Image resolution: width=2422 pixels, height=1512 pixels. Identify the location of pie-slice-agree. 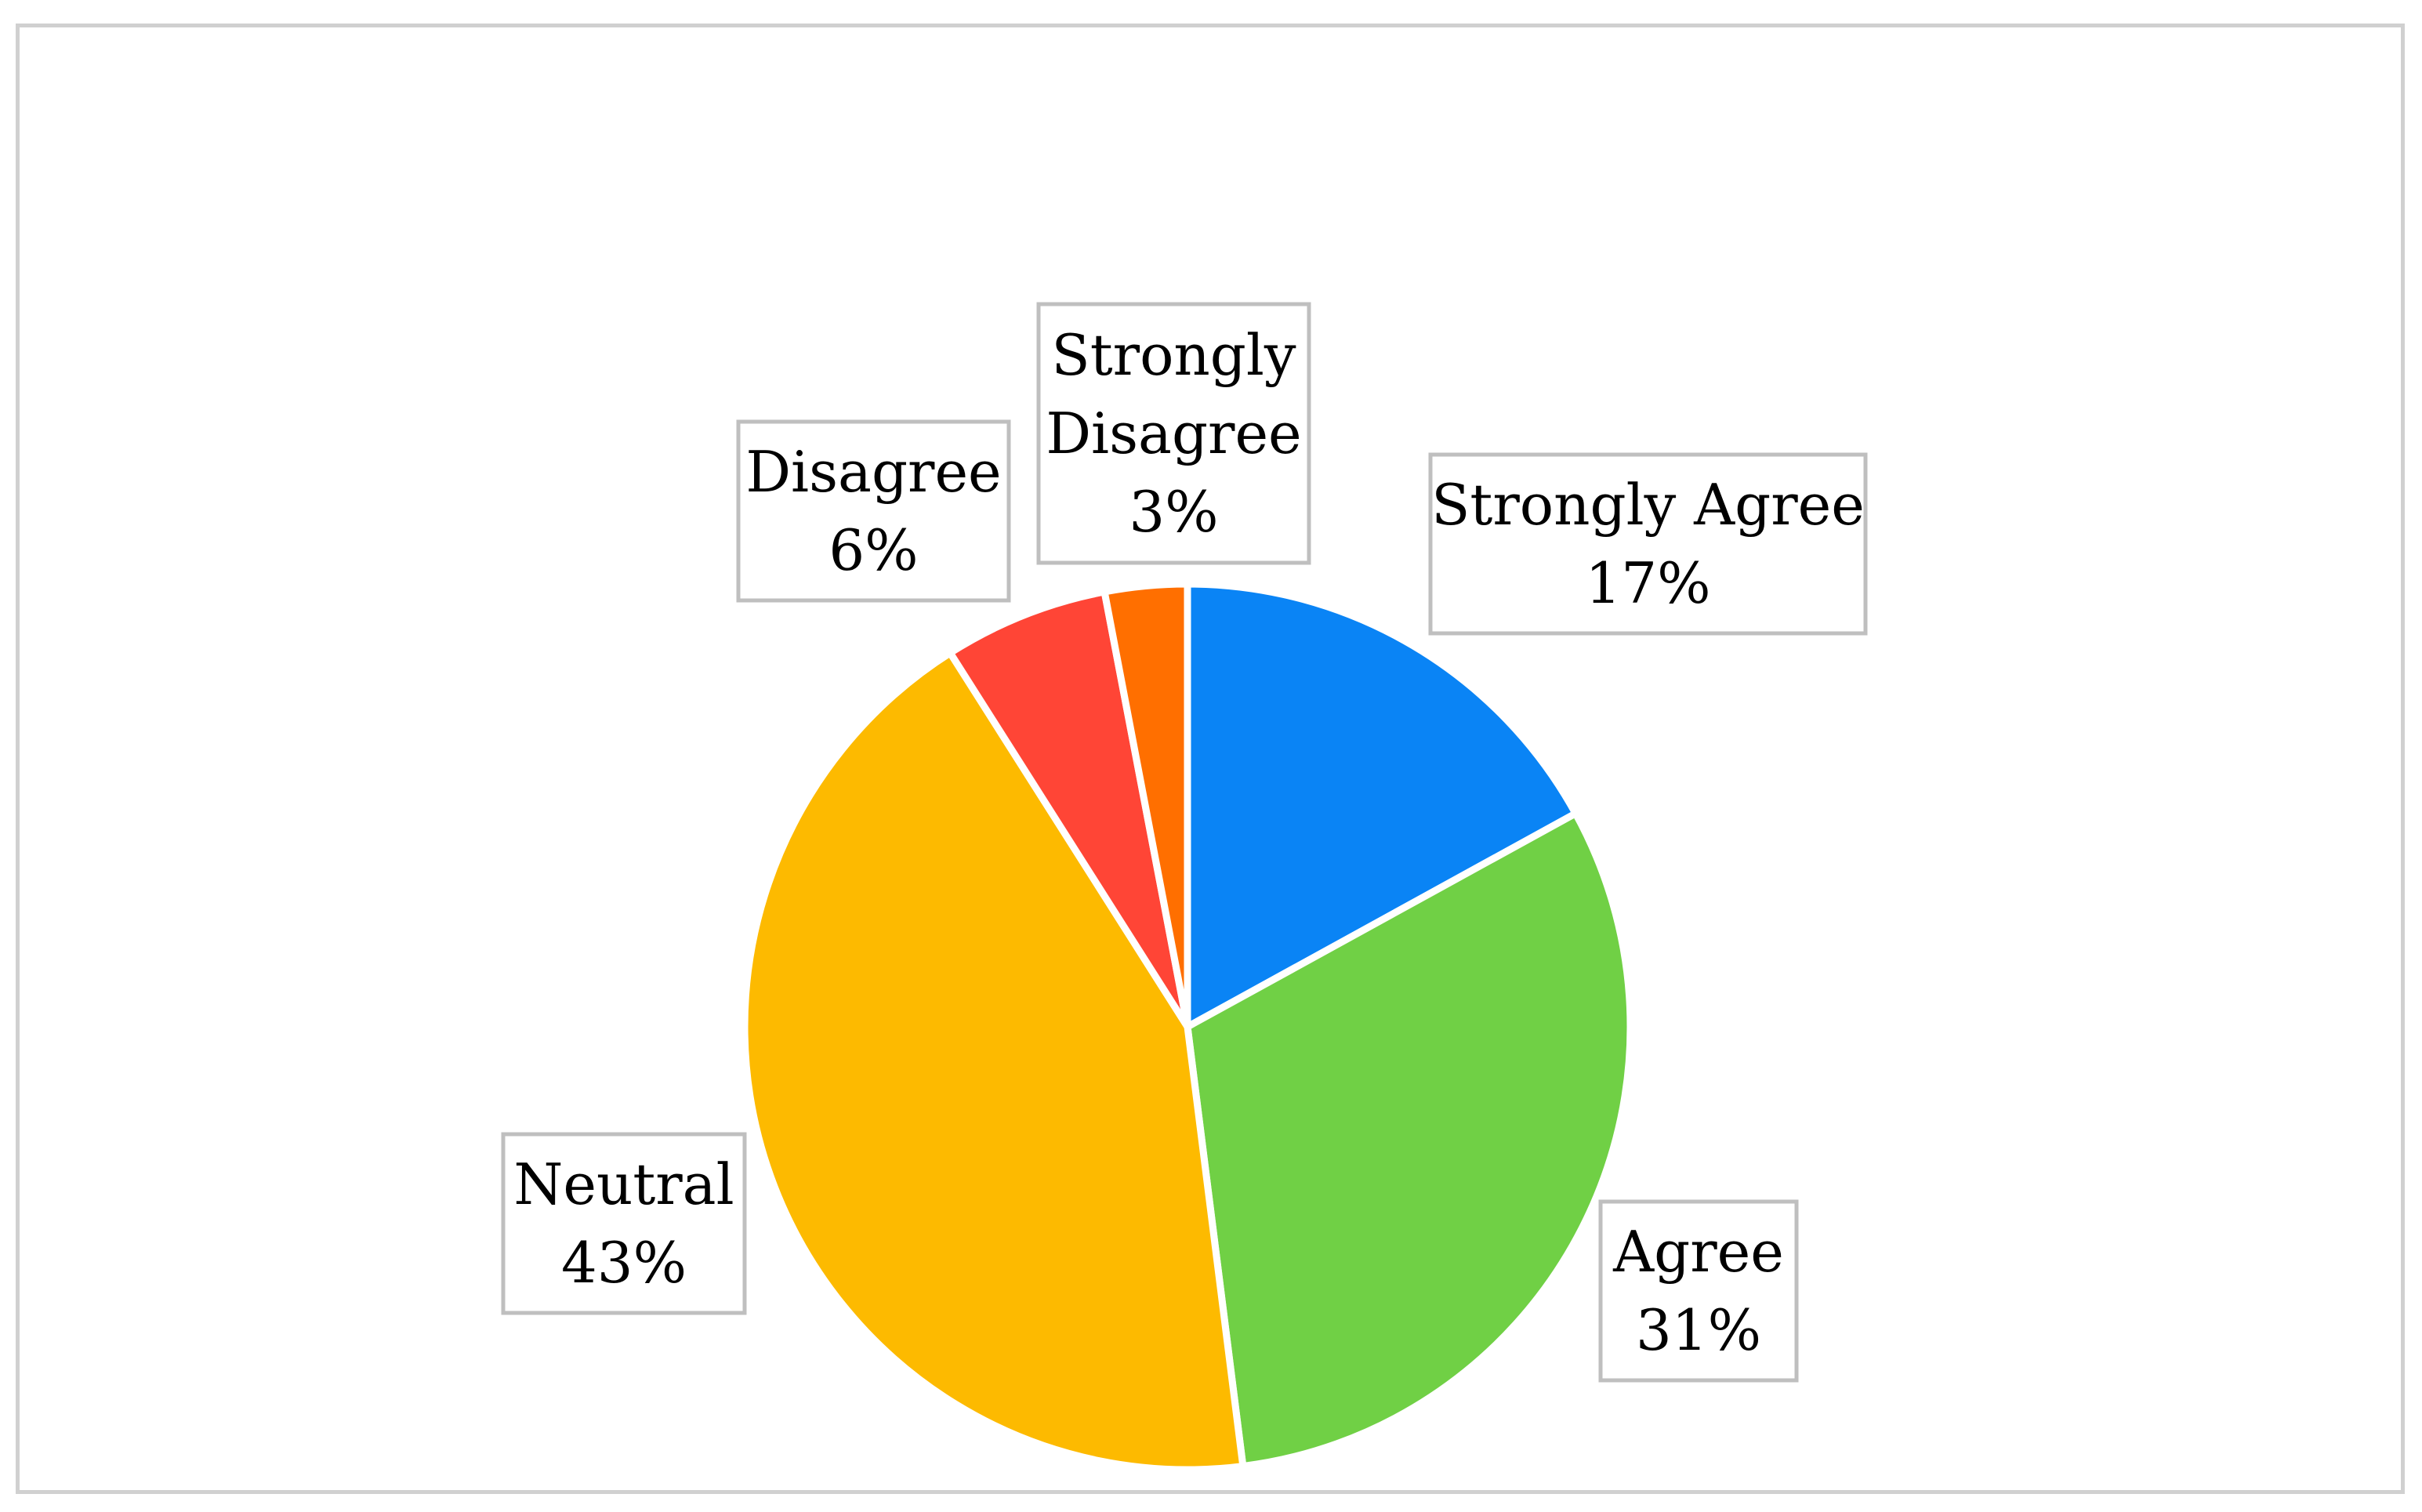
(1409, 1140).